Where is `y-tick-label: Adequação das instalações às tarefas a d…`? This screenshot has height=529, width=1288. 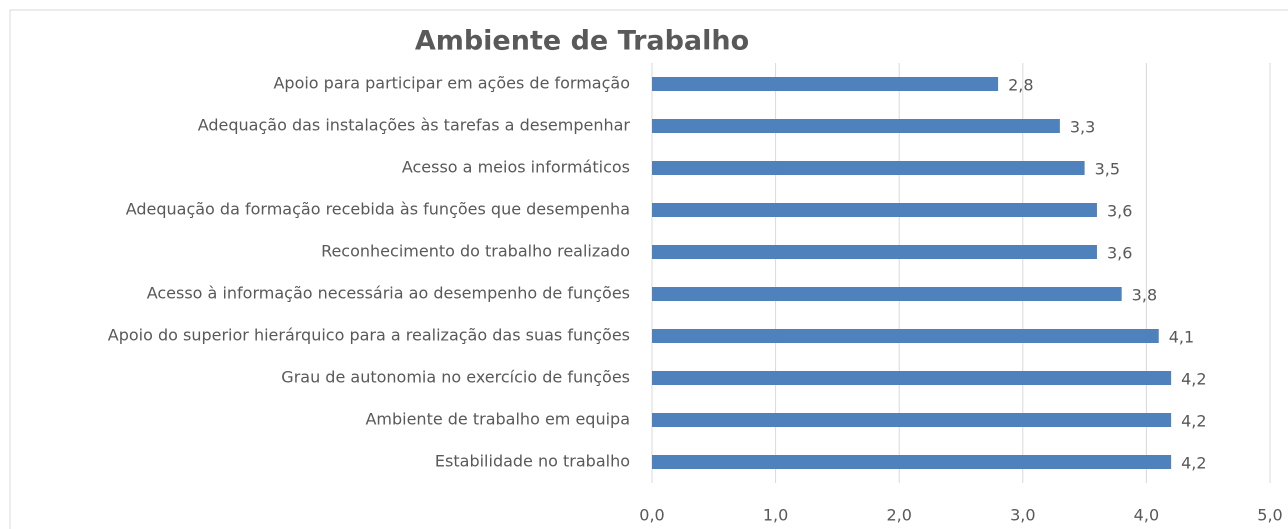 y-tick-label: Adequação das instalações às tarefas a d… is located at coordinates (414, 125).